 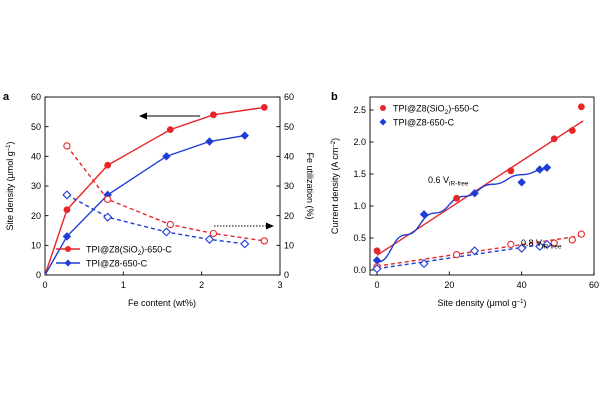 I want to click on panel-a-ylabel: Site density (μmol g–1), so click(x=10, y=186).